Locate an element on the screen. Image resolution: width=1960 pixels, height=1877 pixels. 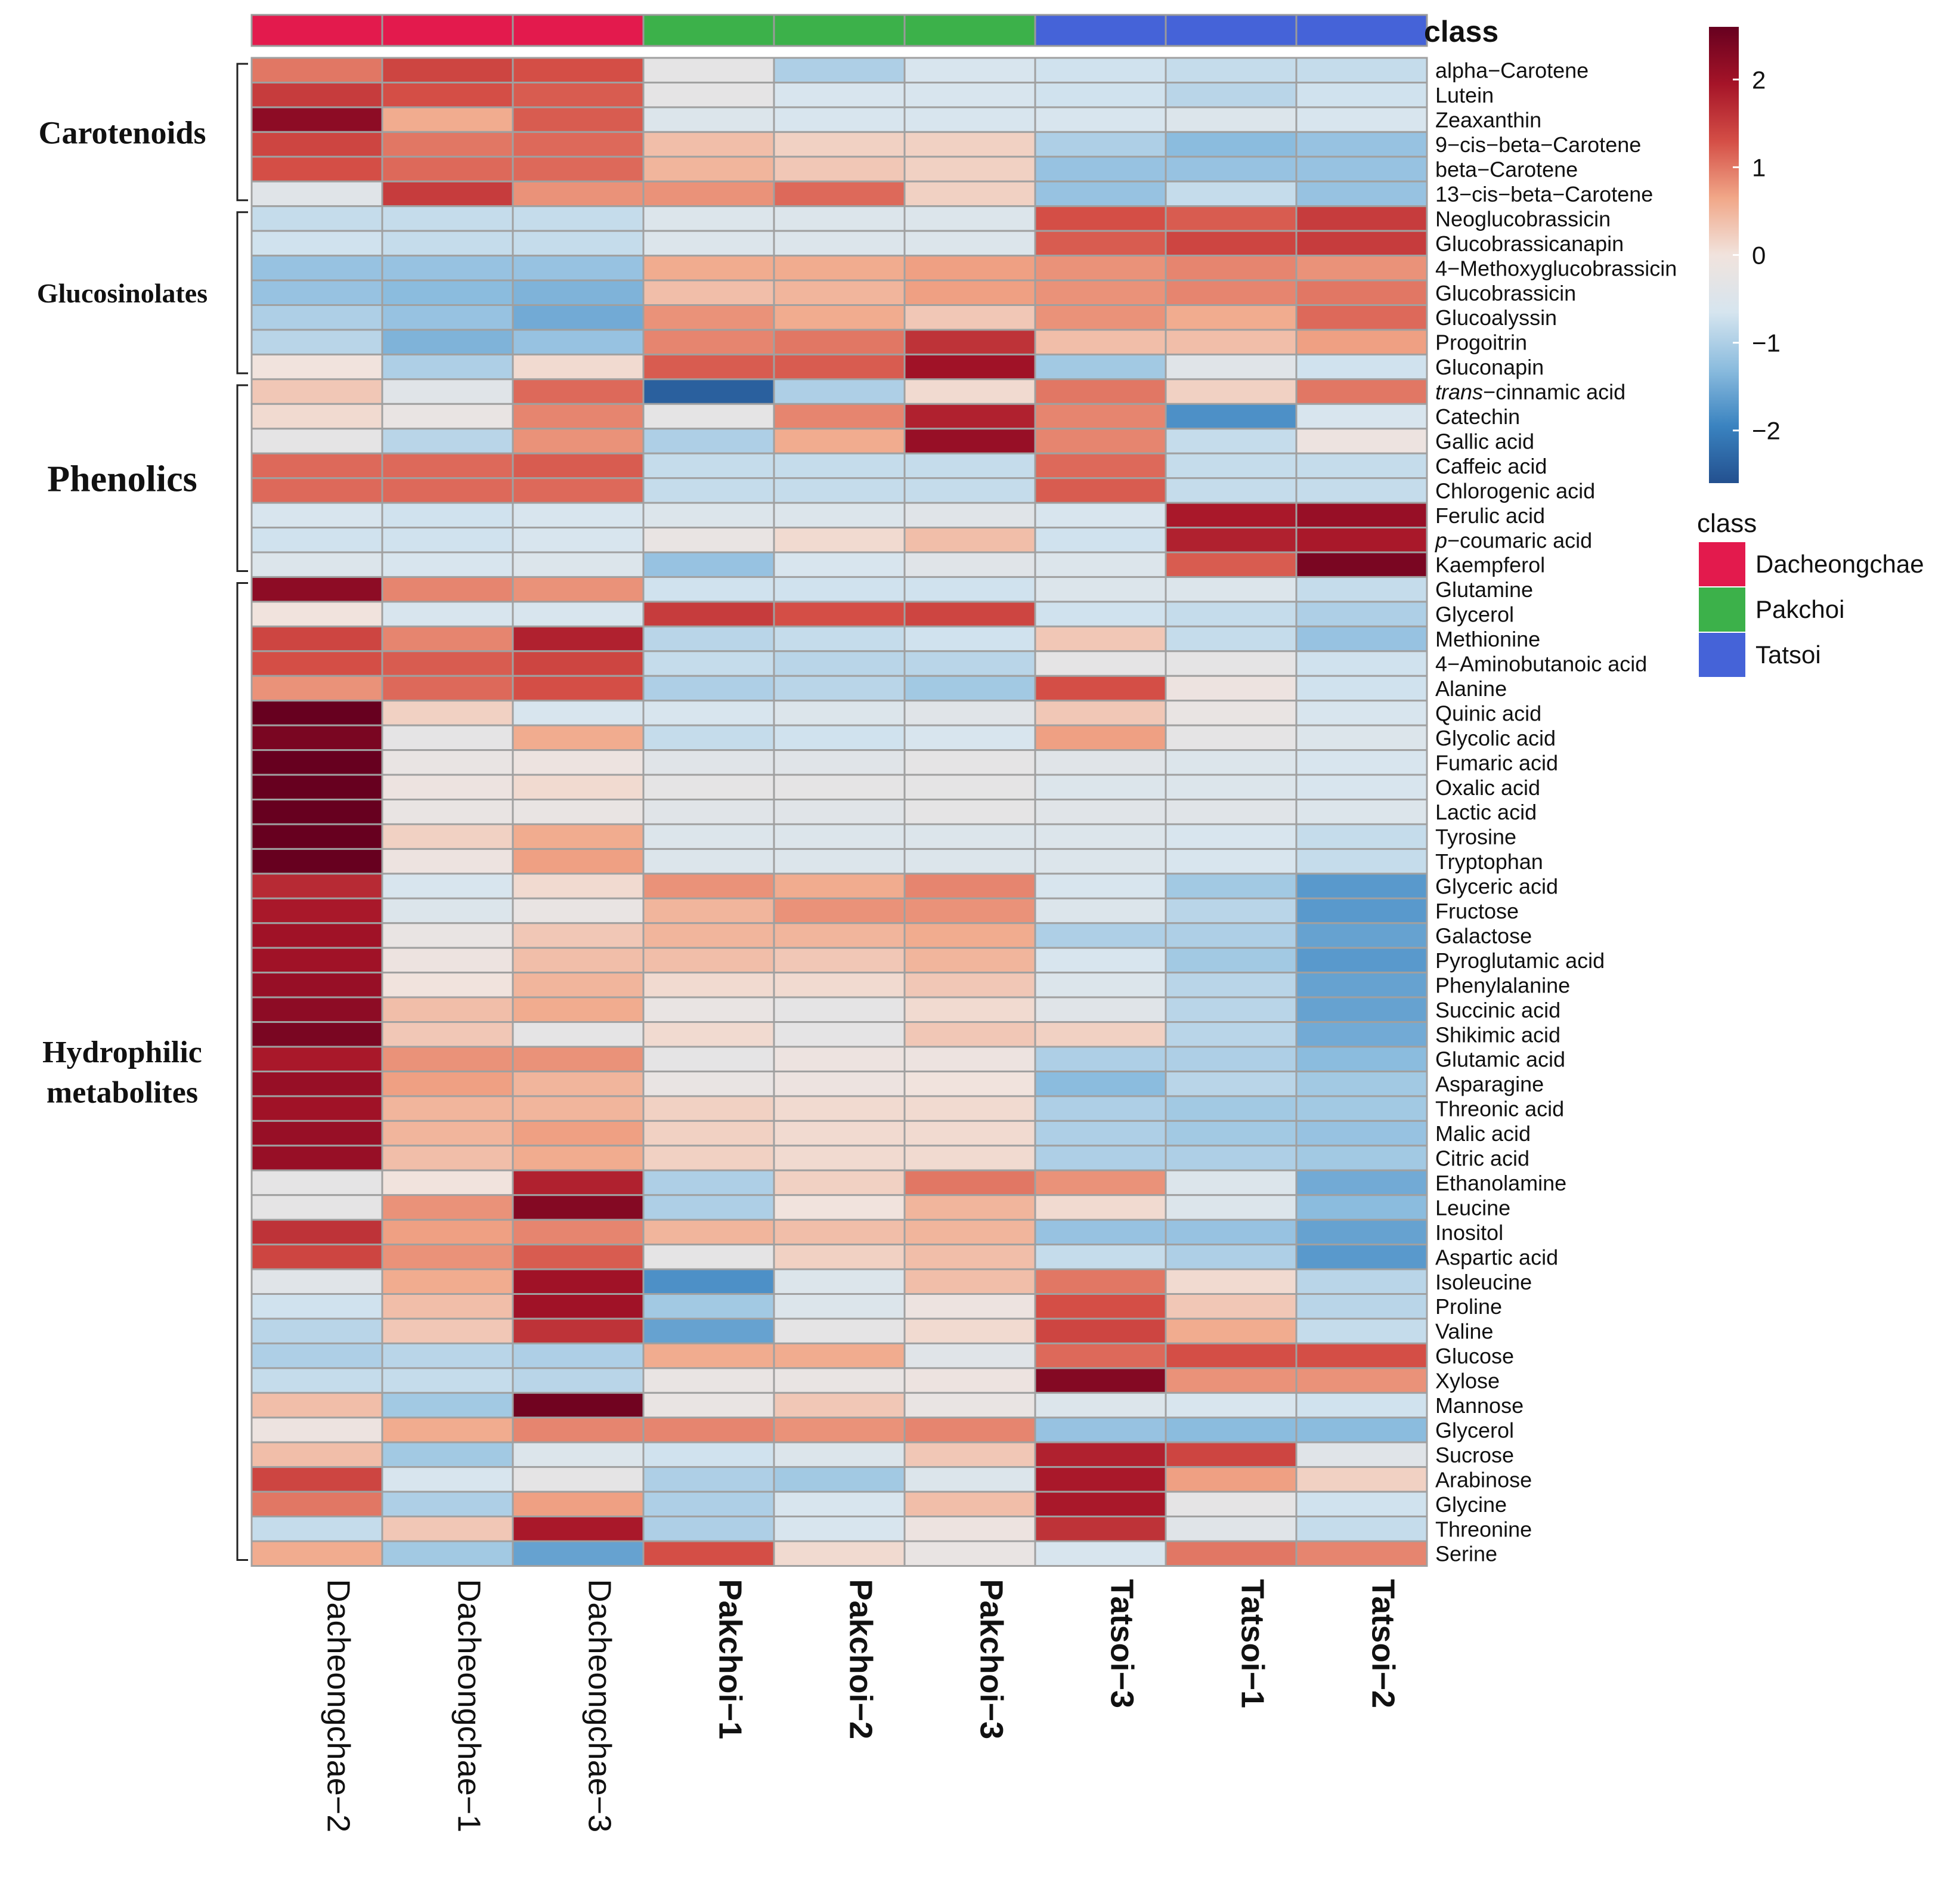
row-label: Malic acid is located at coordinates (1483, 1133).